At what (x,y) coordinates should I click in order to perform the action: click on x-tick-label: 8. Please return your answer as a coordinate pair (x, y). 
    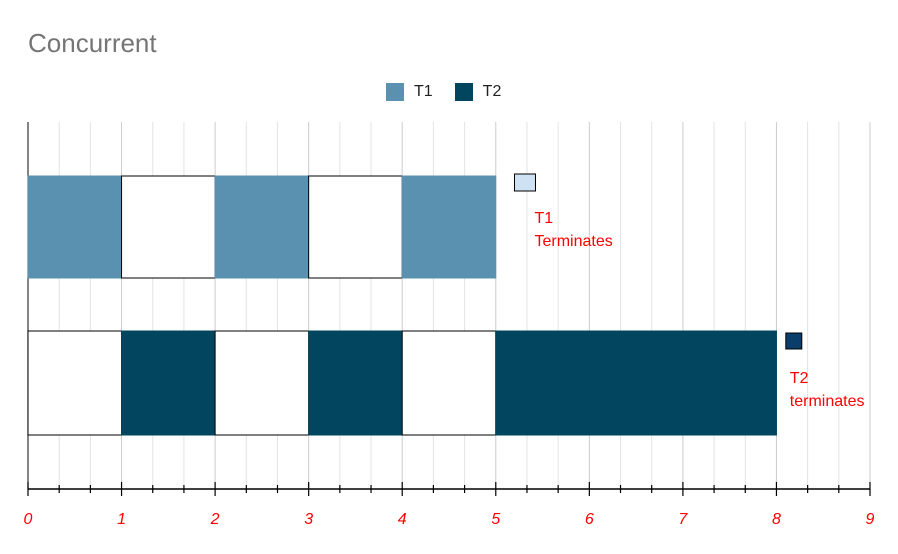
    Looking at the image, I should click on (776, 519).